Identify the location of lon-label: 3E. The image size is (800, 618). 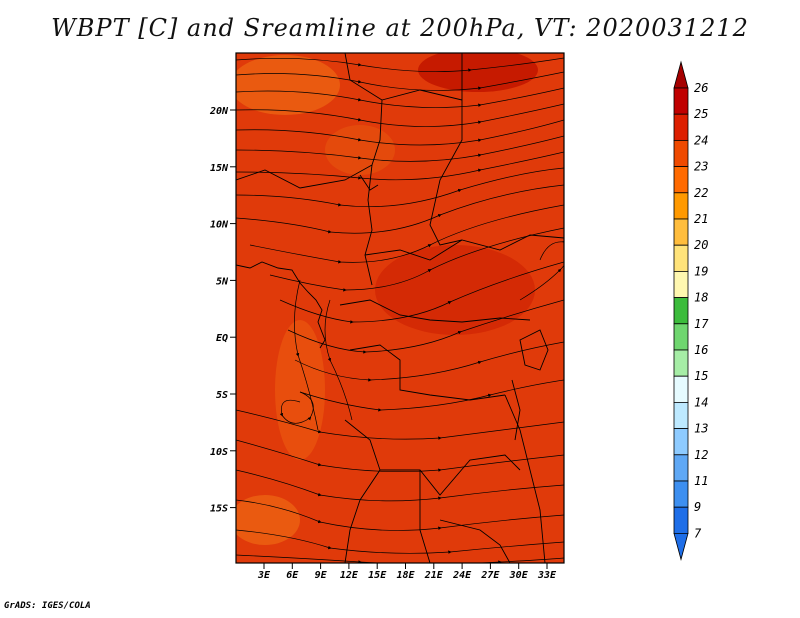
(264, 575).